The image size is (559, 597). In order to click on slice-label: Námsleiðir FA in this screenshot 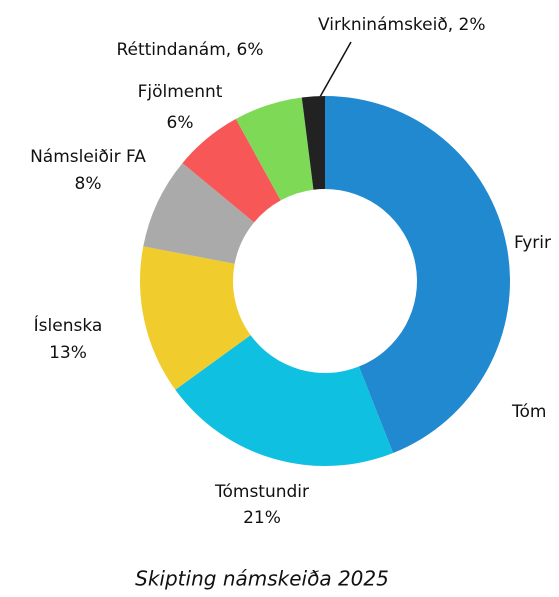, I will do `click(88, 157)`.